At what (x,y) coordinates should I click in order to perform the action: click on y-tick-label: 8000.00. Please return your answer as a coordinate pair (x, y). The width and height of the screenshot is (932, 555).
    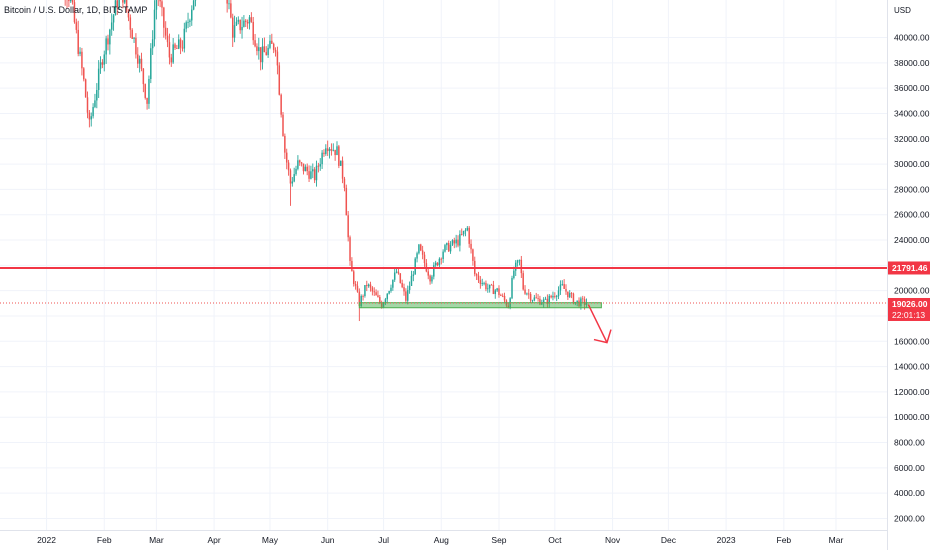
    Looking at the image, I should click on (909, 443).